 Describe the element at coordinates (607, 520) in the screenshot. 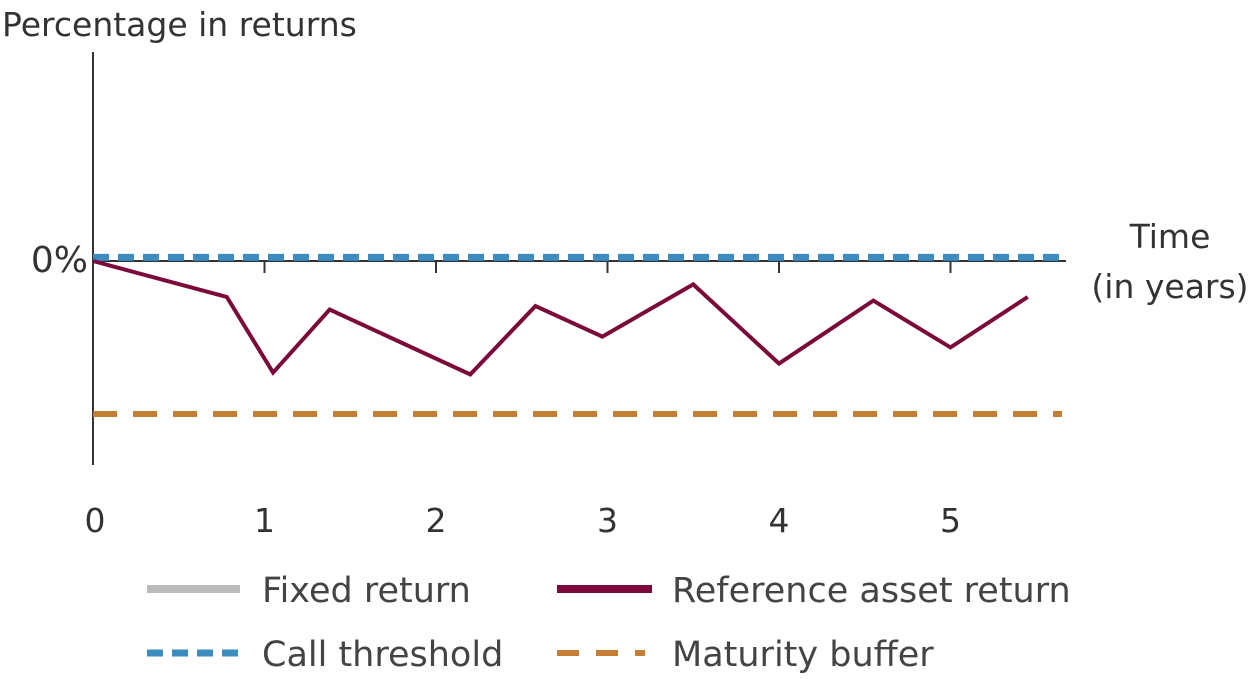

I see `x-tick-label-3: 3` at that location.